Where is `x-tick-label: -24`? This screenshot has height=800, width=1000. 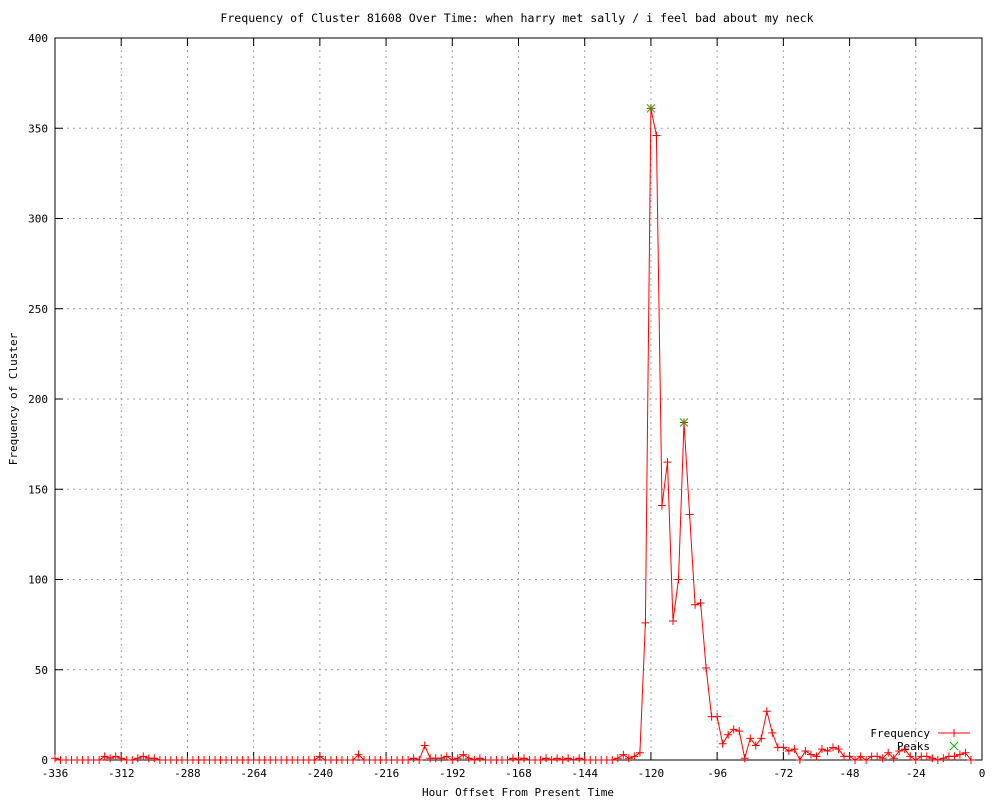 x-tick-label: -24 is located at coordinates (916, 773).